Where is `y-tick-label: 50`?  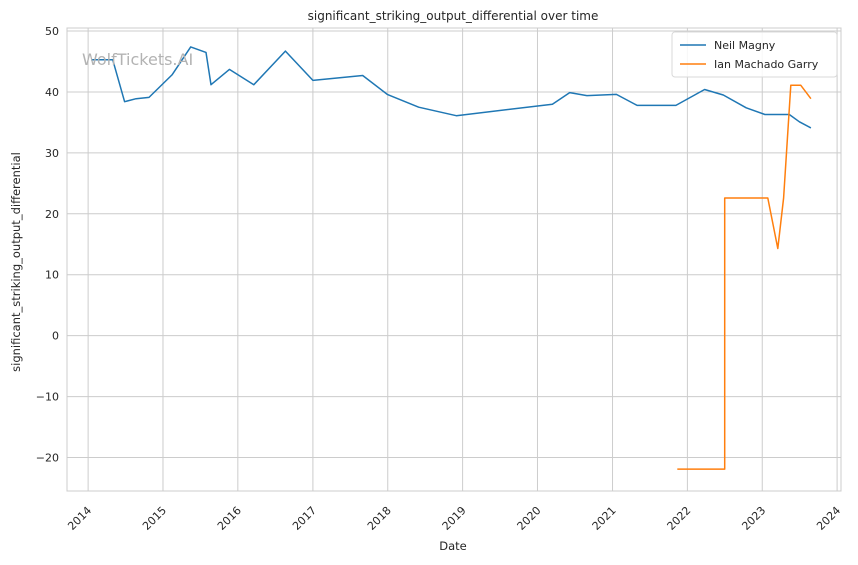 y-tick-label: 50 is located at coordinates (52, 31).